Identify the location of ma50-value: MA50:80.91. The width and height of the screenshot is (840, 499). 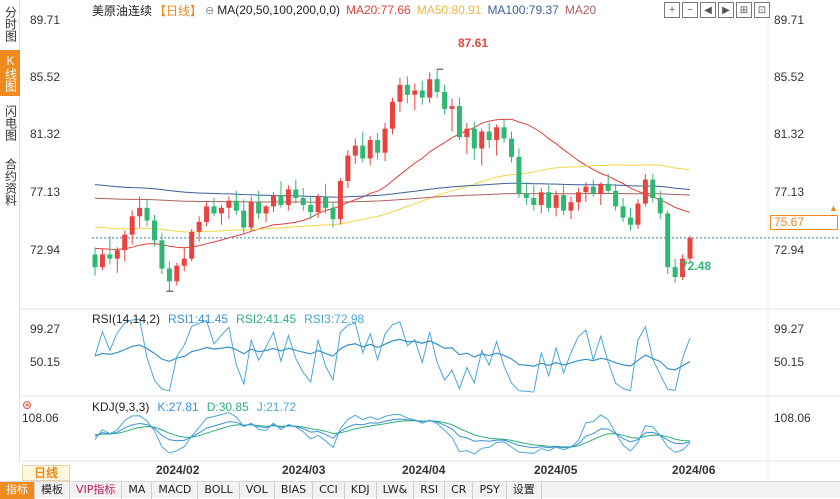
(449, 10).